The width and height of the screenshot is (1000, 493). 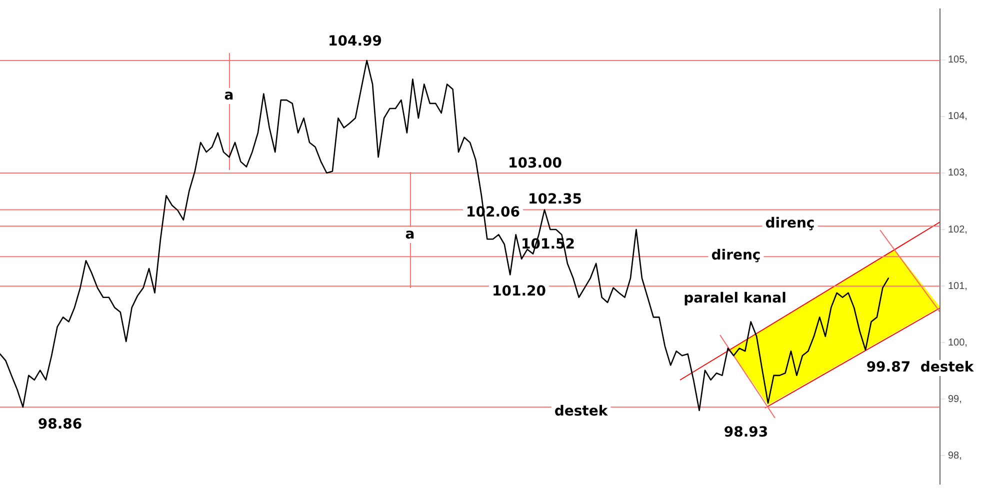 I want to click on y-tick-label: 101,, so click(x=958, y=286).